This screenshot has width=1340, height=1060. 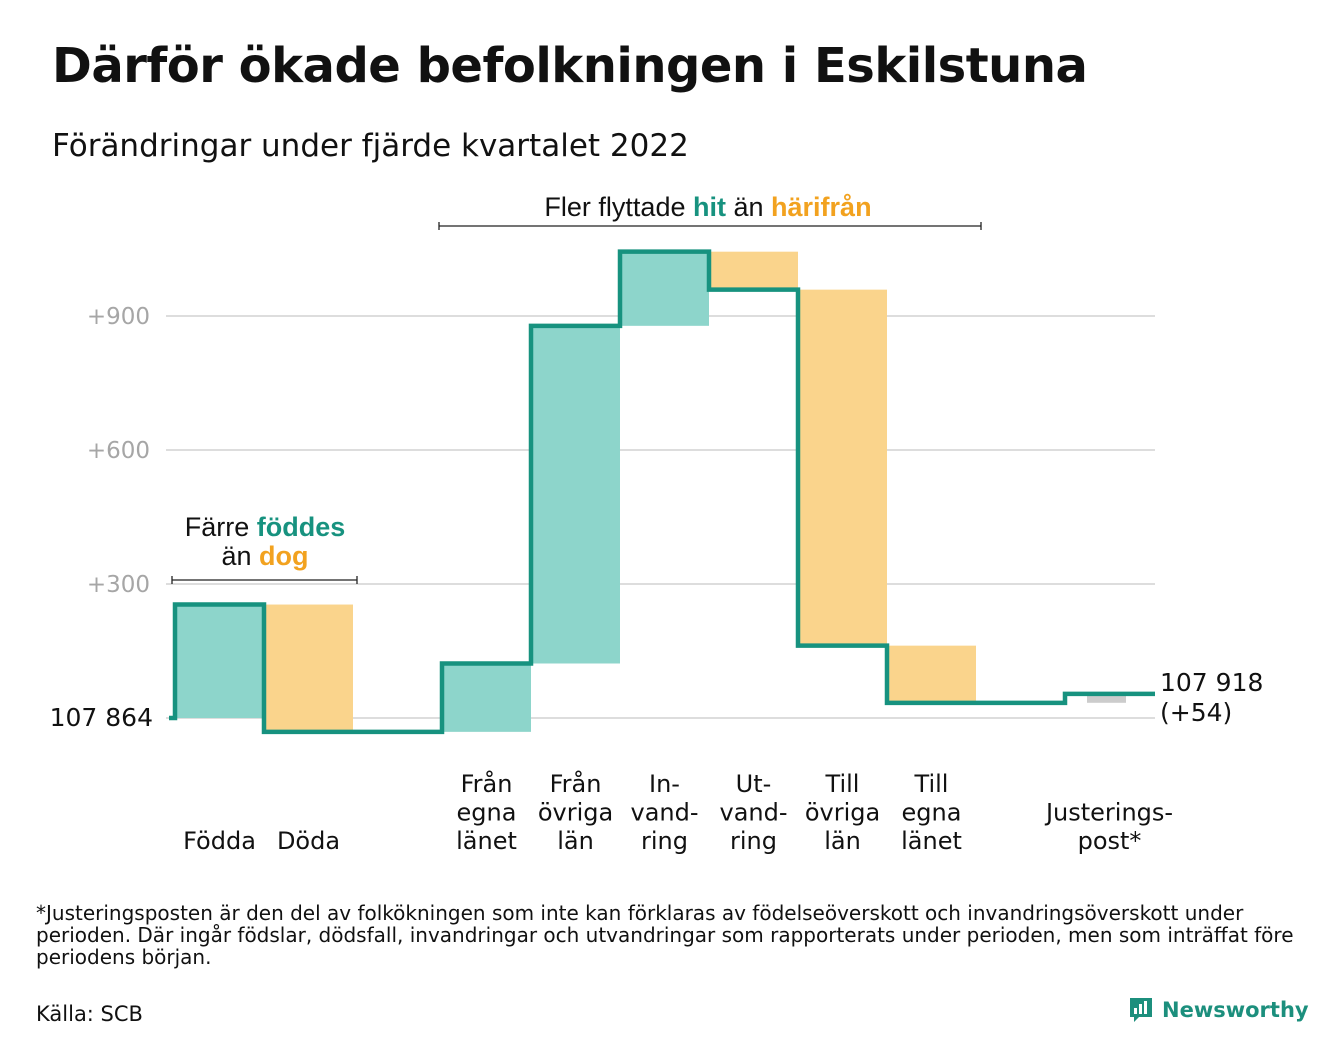 What do you see at coordinates (118, 317) in the screenshot?
I see `y-tick-label: +900` at bounding box center [118, 317].